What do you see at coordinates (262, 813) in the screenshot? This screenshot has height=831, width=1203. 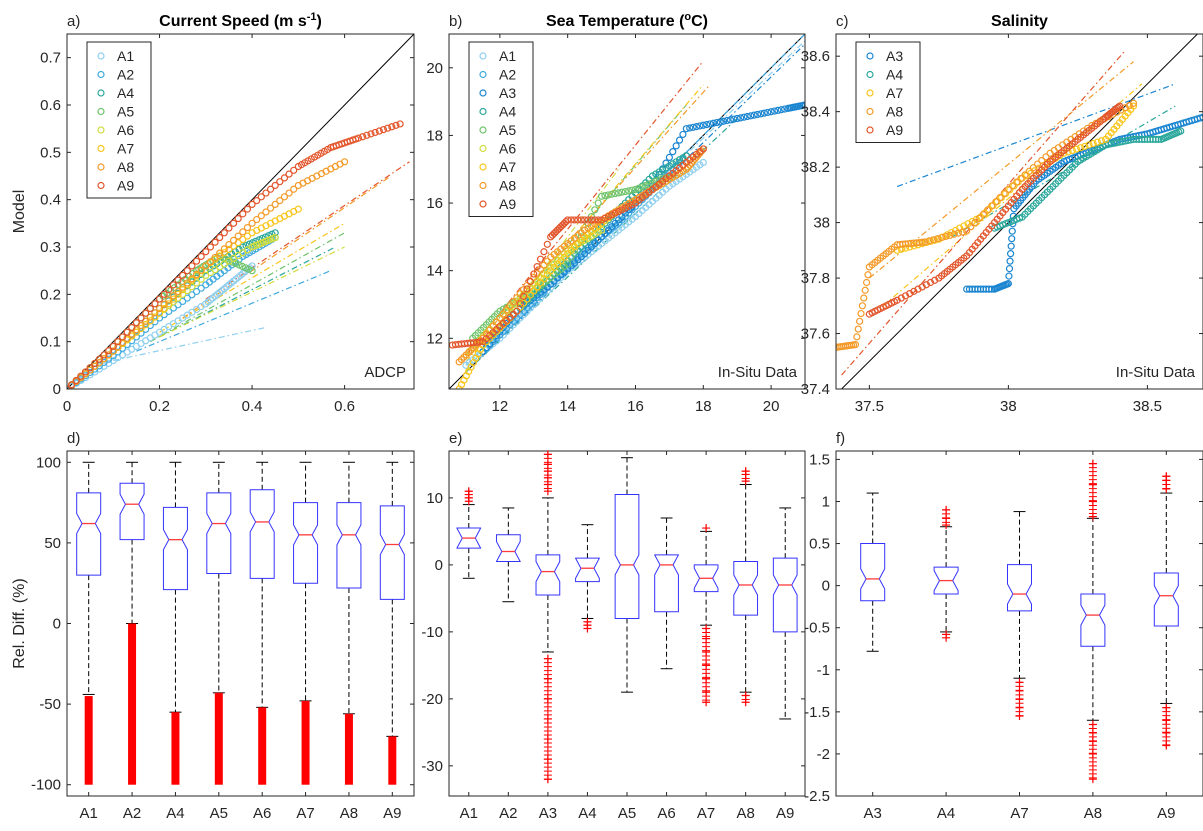 I see `x-tick-label: A6` at bounding box center [262, 813].